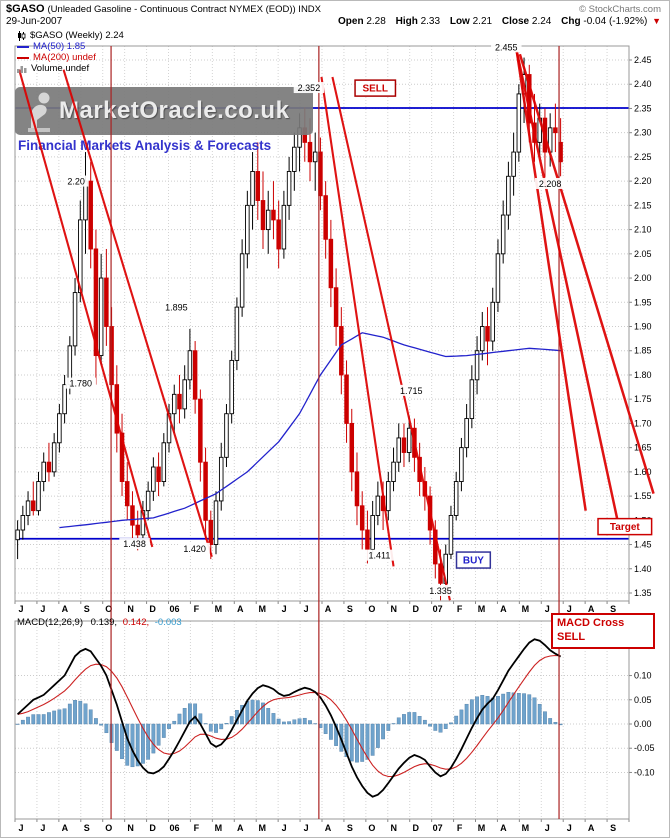 The height and width of the screenshot is (838, 670). What do you see at coordinates (571, 21) in the screenshot?
I see `chg-label: Chg` at bounding box center [571, 21].